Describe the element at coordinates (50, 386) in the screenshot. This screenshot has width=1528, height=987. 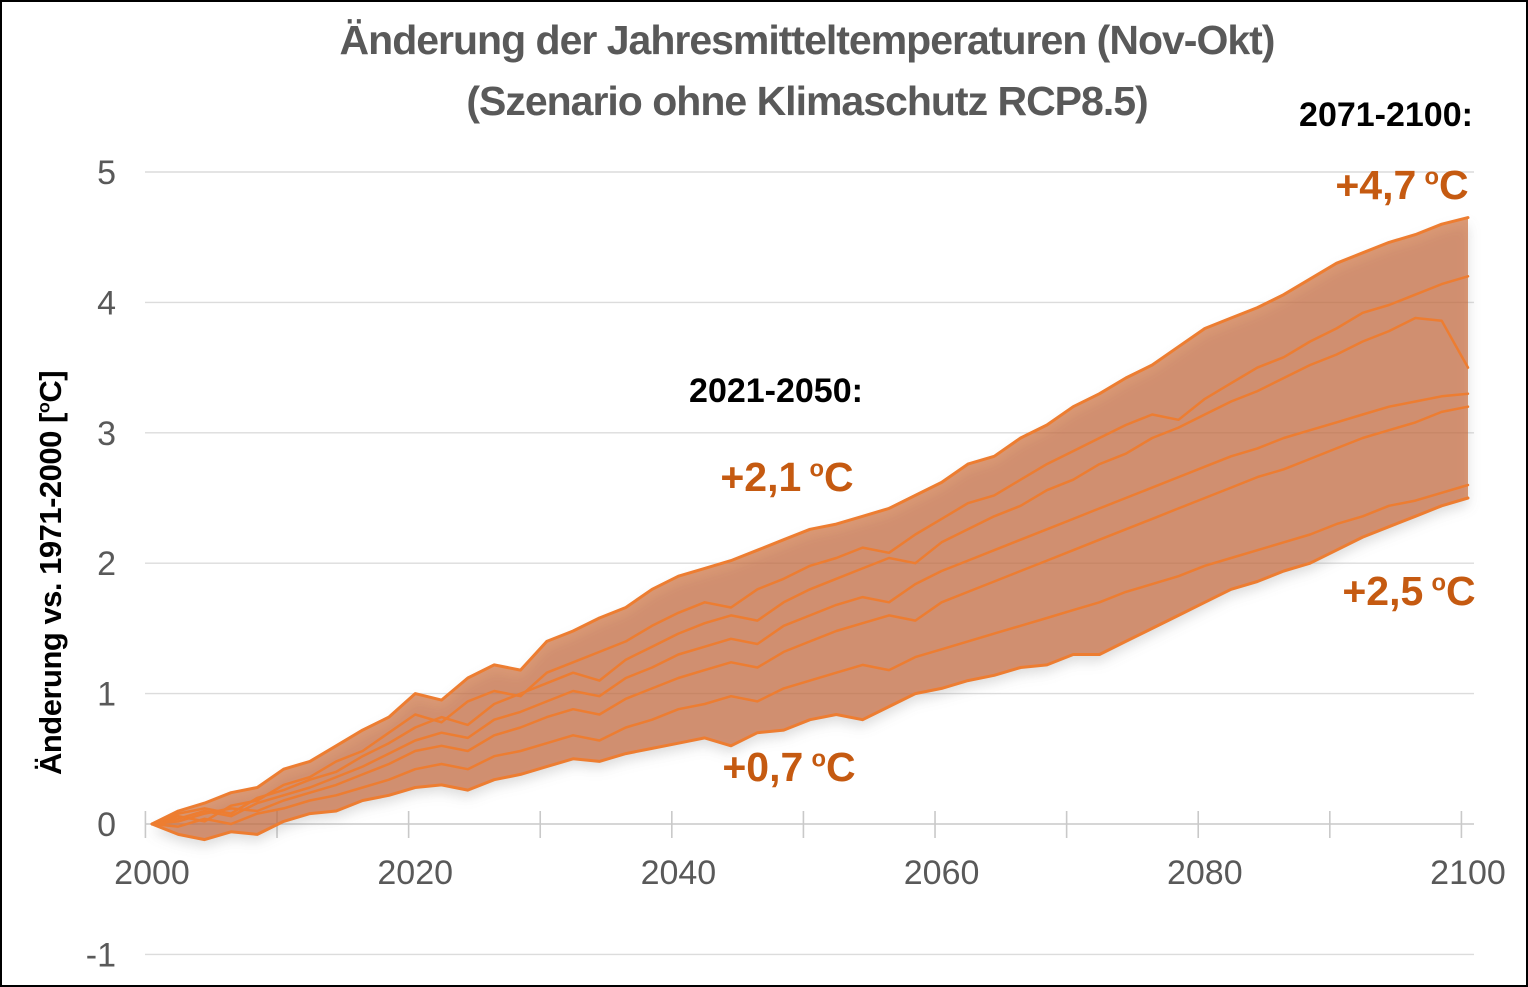
I see `y-axis-title-unit: C]` at that location.